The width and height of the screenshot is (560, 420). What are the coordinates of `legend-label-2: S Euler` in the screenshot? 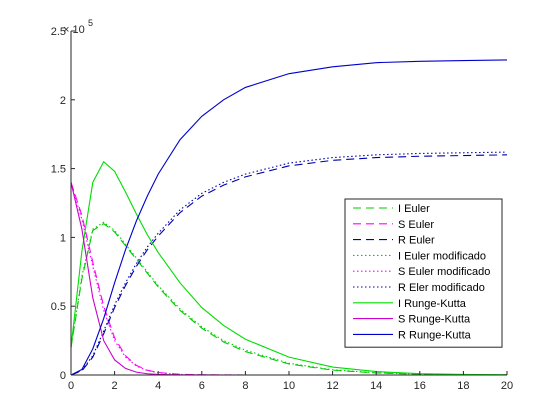 It's located at (416, 225).